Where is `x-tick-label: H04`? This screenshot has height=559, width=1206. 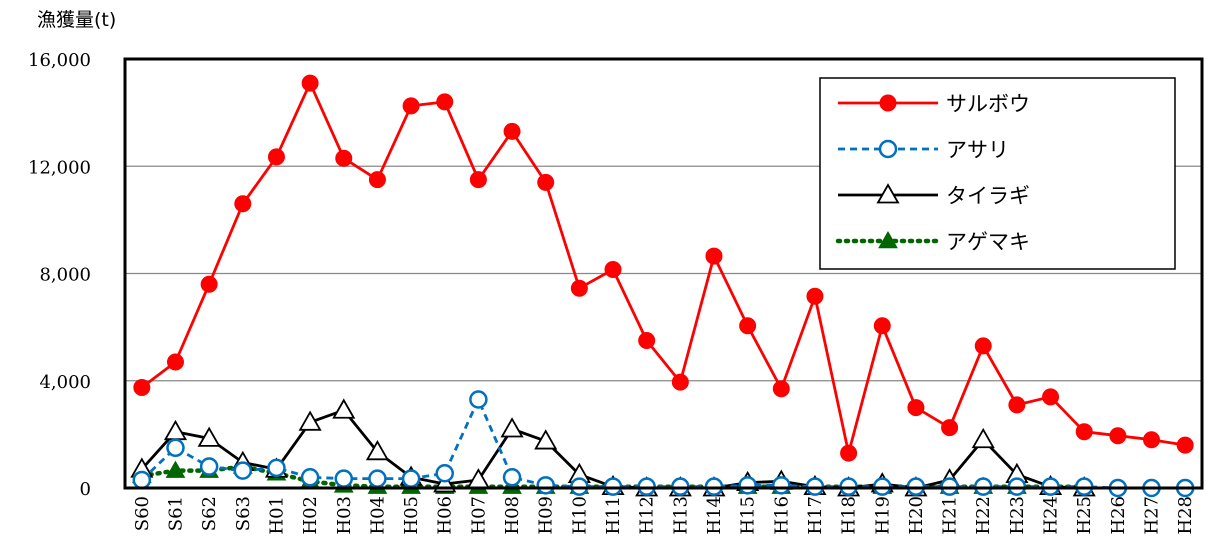 x-tick-label: H04 is located at coordinates (377, 515).